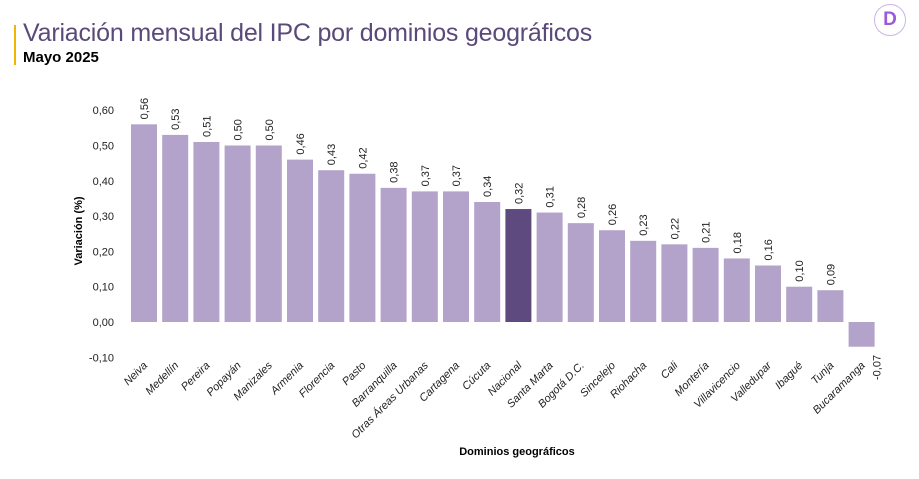 The image size is (919, 479). What do you see at coordinates (831, 274) in the screenshot?
I see `data-label: 0,09` at bounding box center [831, 274].